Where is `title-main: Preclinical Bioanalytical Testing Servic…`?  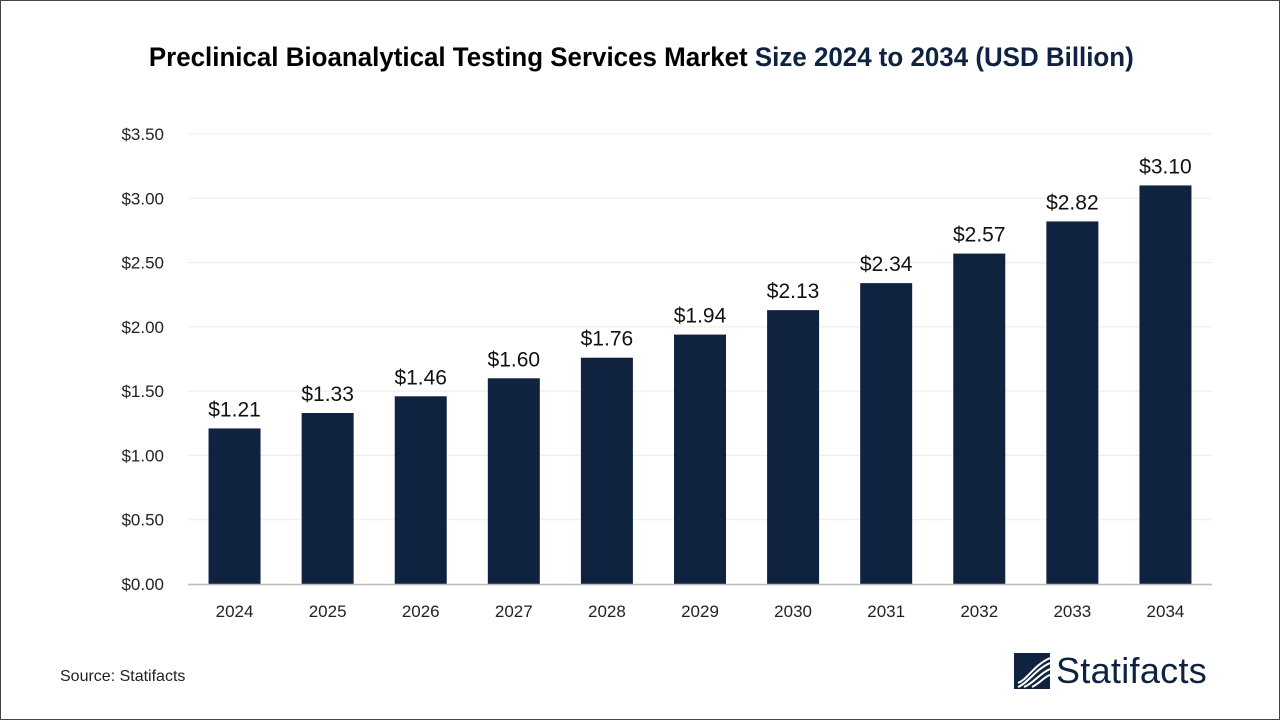 title-main: Preclinical Bioanalytical Testing Servic… is located at coordinates (451, 57).